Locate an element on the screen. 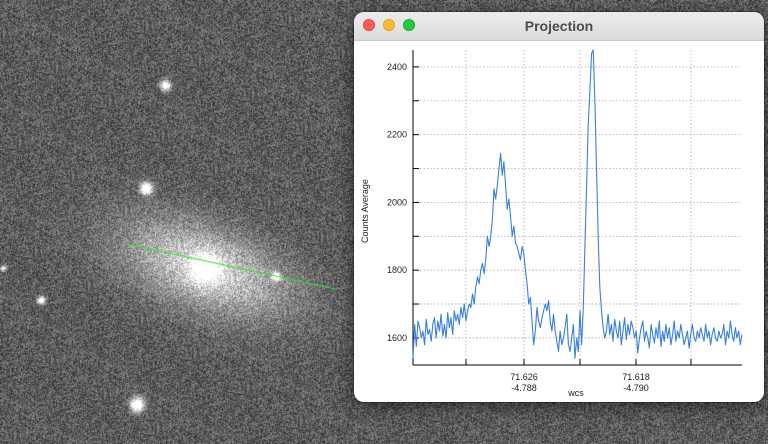  window-titlebar: Projection is located at coordinates (559, 26).